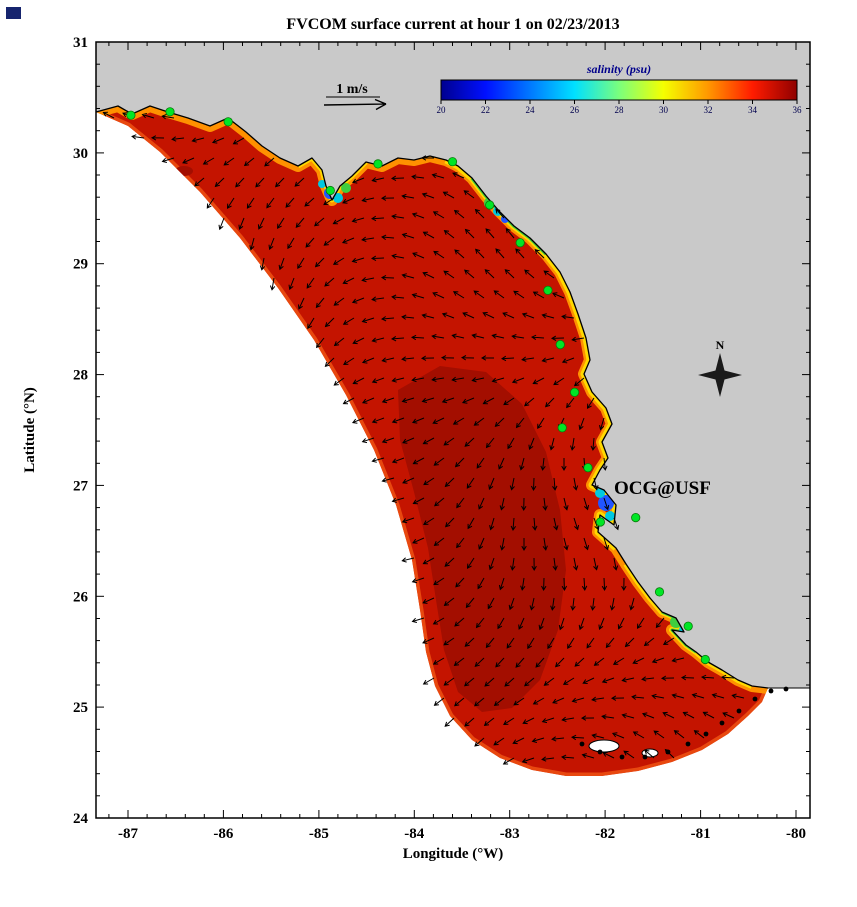 The image size is (857, 907). Describe the element at coordinates (30, 430) in the screenshot. I see `y-axis-label: Latitude (°N)` at that location.